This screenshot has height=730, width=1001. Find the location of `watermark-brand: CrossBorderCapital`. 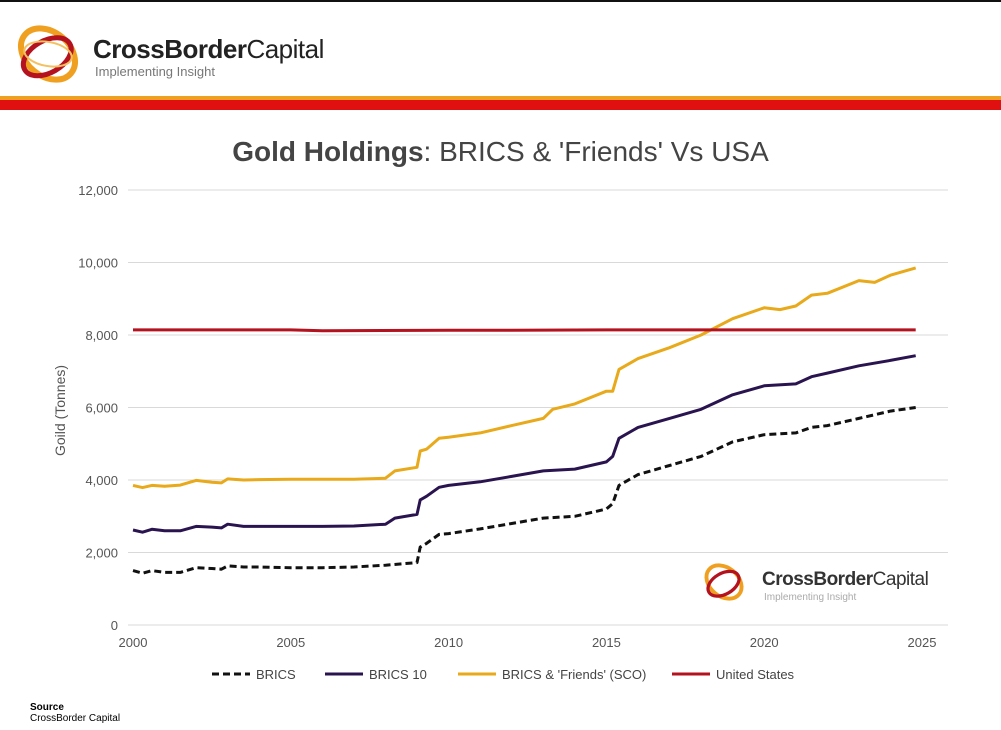

watermark-brand: CrossBorderCapital is located at coordinates (845, 579).